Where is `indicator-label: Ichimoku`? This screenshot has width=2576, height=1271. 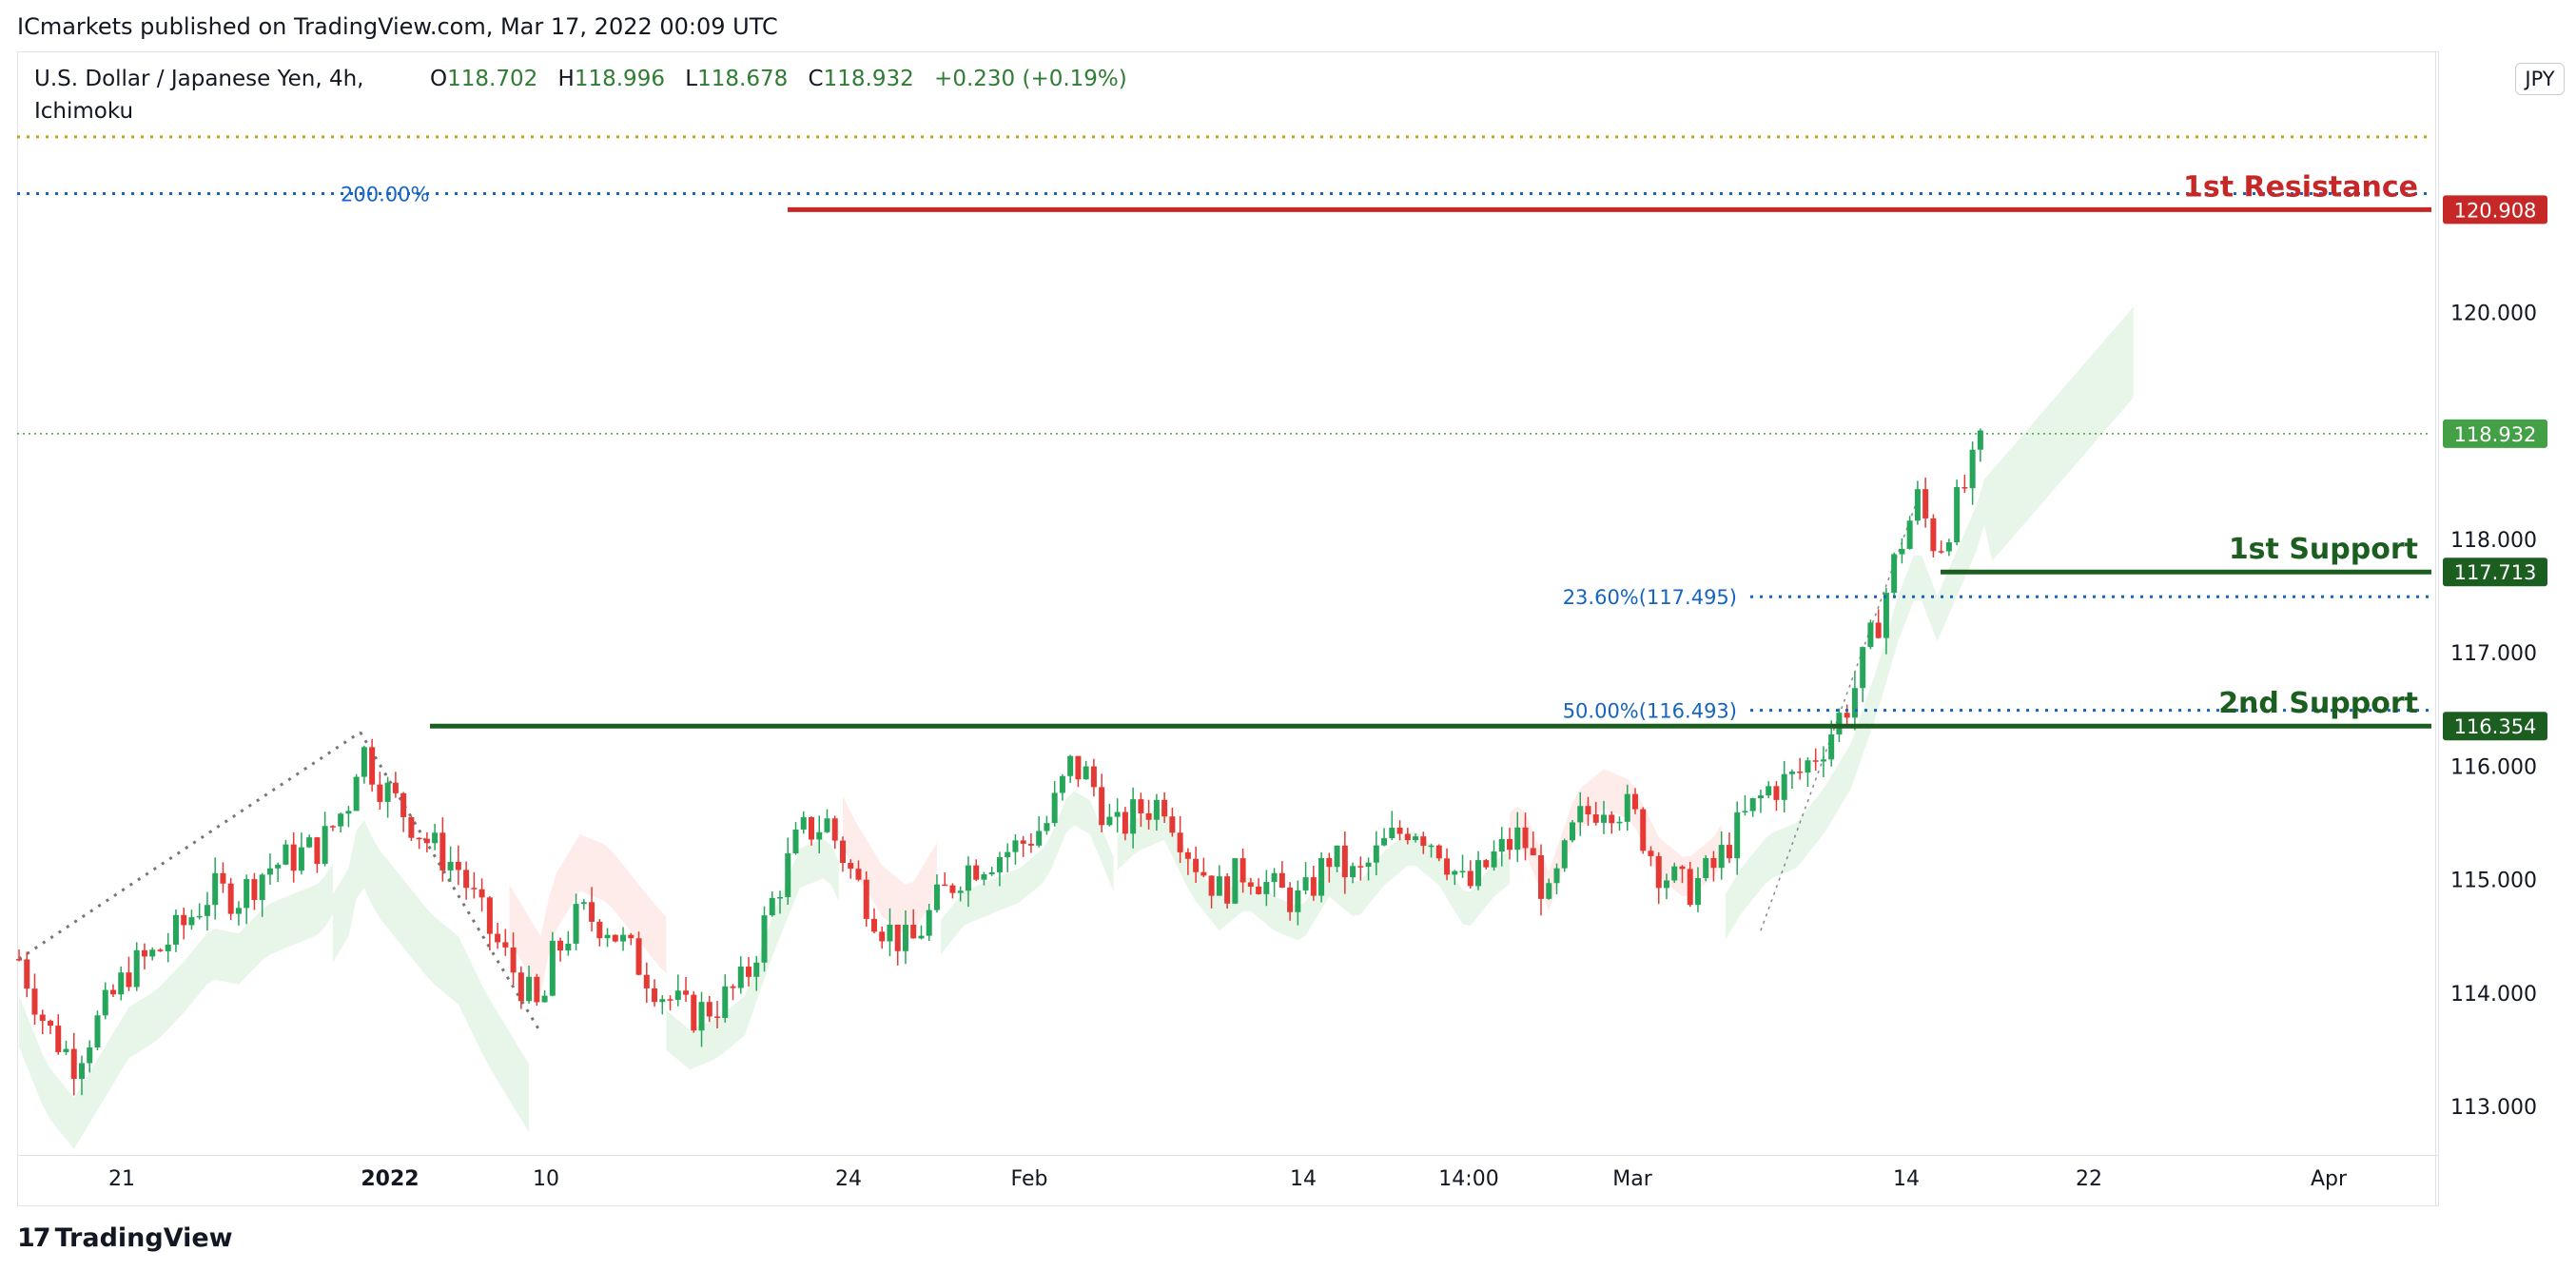 indicator-label: Ichimoku is located at coordinates (84, 111).